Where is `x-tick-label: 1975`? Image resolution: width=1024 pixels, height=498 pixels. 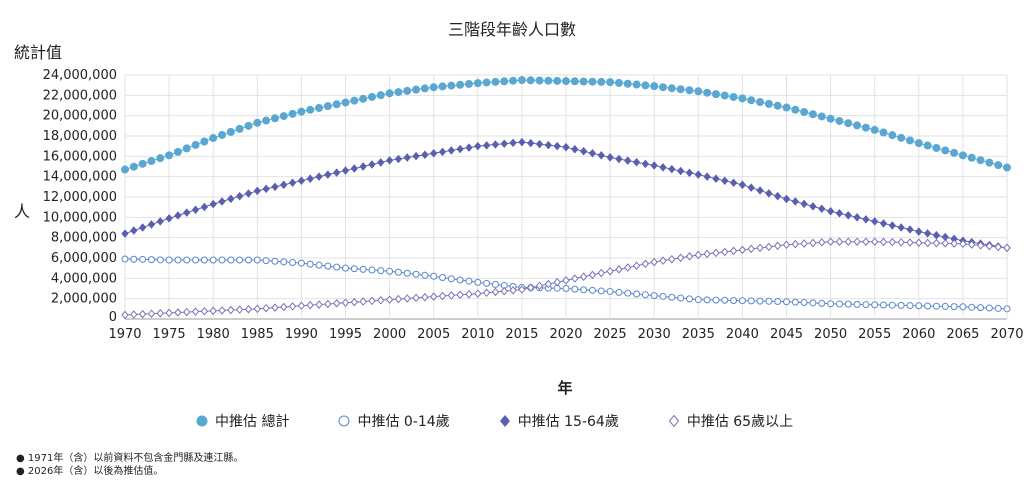 x-tick-label: 1975 is located at coordinates (169, 334).